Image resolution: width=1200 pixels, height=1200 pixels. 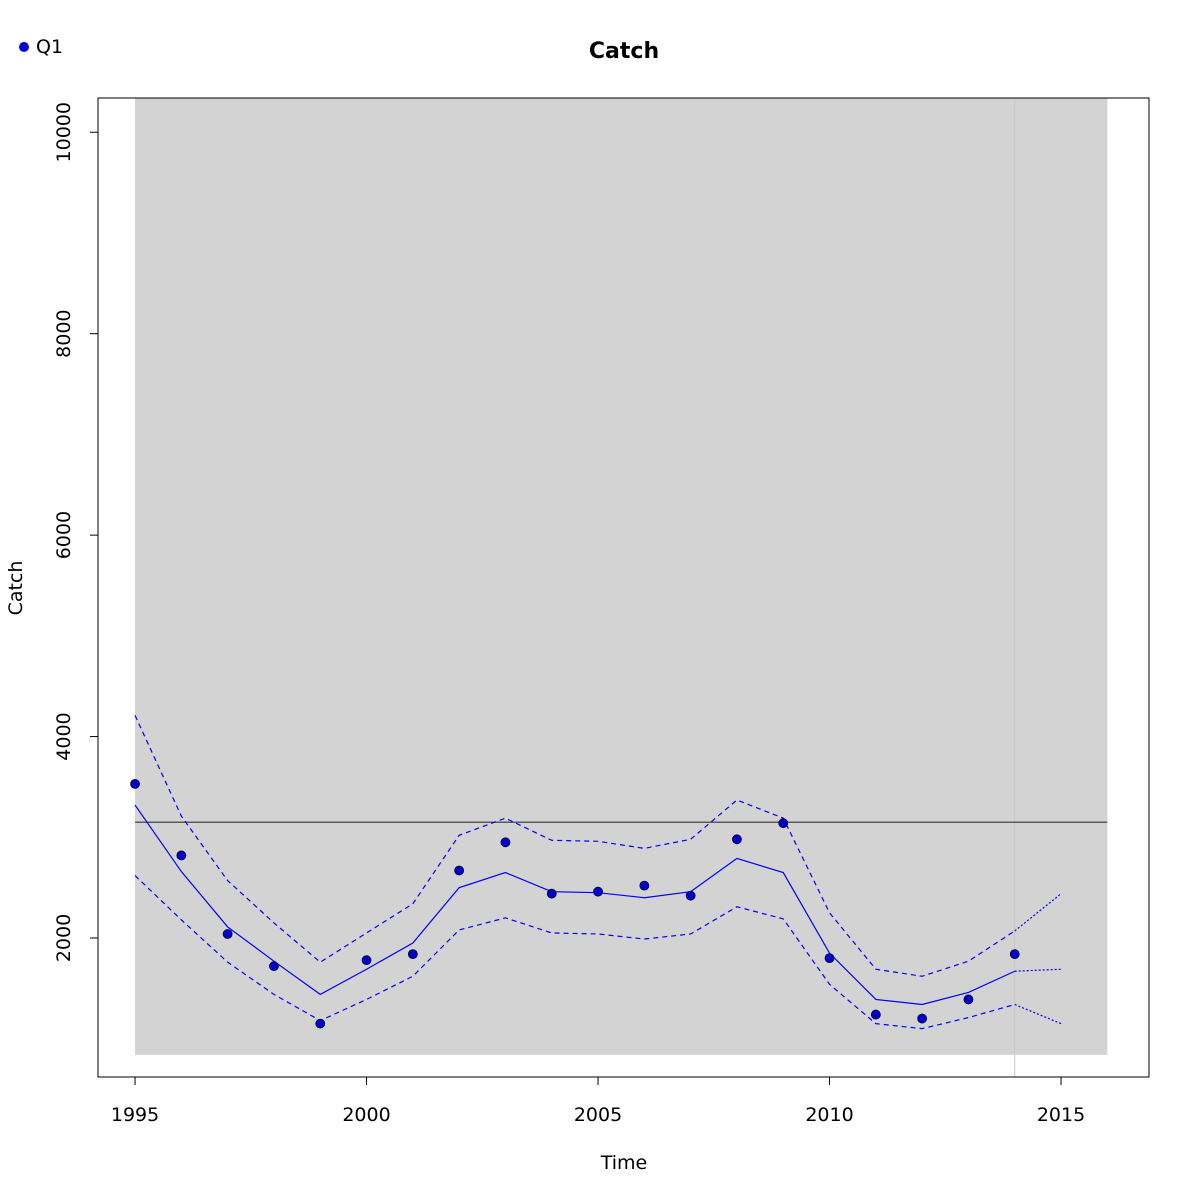 What do you see at coordinates (574, 952) in the screenshot?
I see `series-line-3-dashed` at bounding box center [574, 952].